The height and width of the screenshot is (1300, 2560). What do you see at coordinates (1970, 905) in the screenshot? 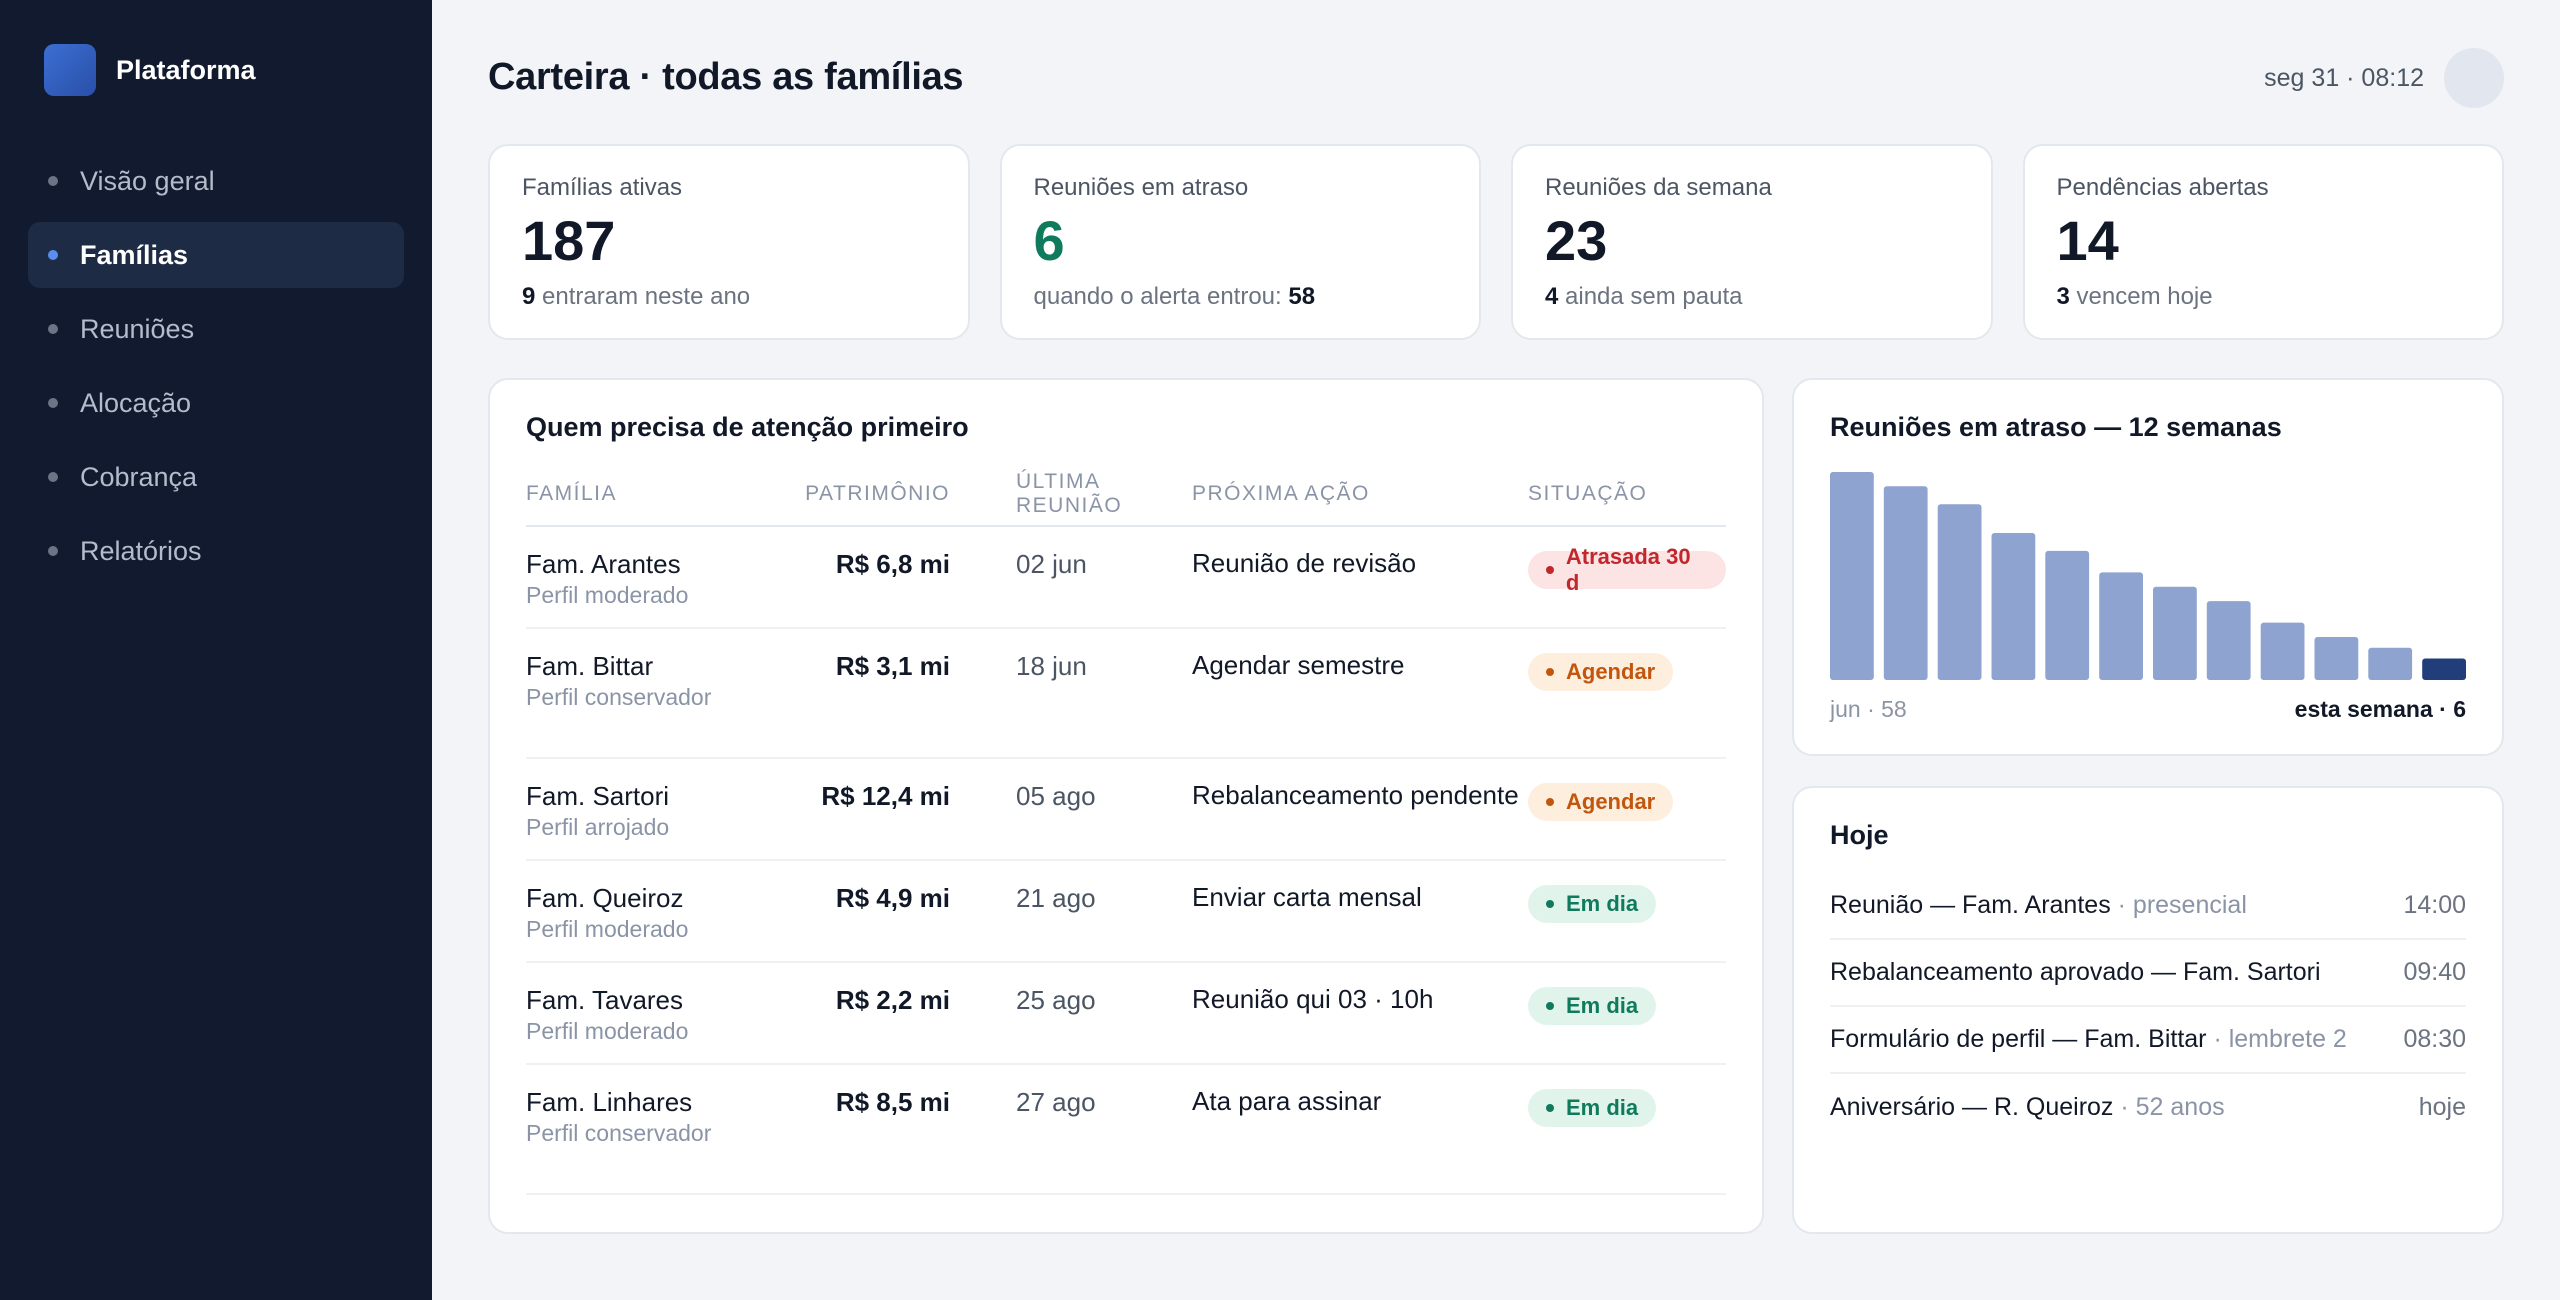
I see `today-item-title: Reunião — Fam. Arantes` at bounding box center [1970, 905].